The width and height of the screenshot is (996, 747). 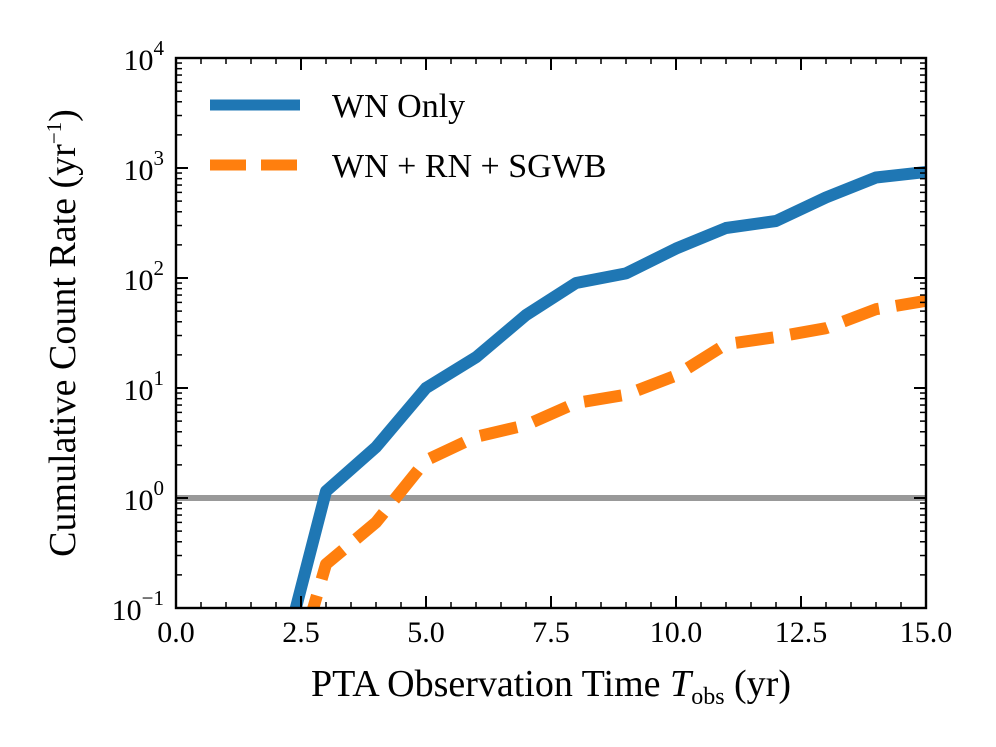 What do you see at coordinates (144, 496) in the screenshot?
I see `y-tick-label: 10⁰` at bounding box center [144, 496].